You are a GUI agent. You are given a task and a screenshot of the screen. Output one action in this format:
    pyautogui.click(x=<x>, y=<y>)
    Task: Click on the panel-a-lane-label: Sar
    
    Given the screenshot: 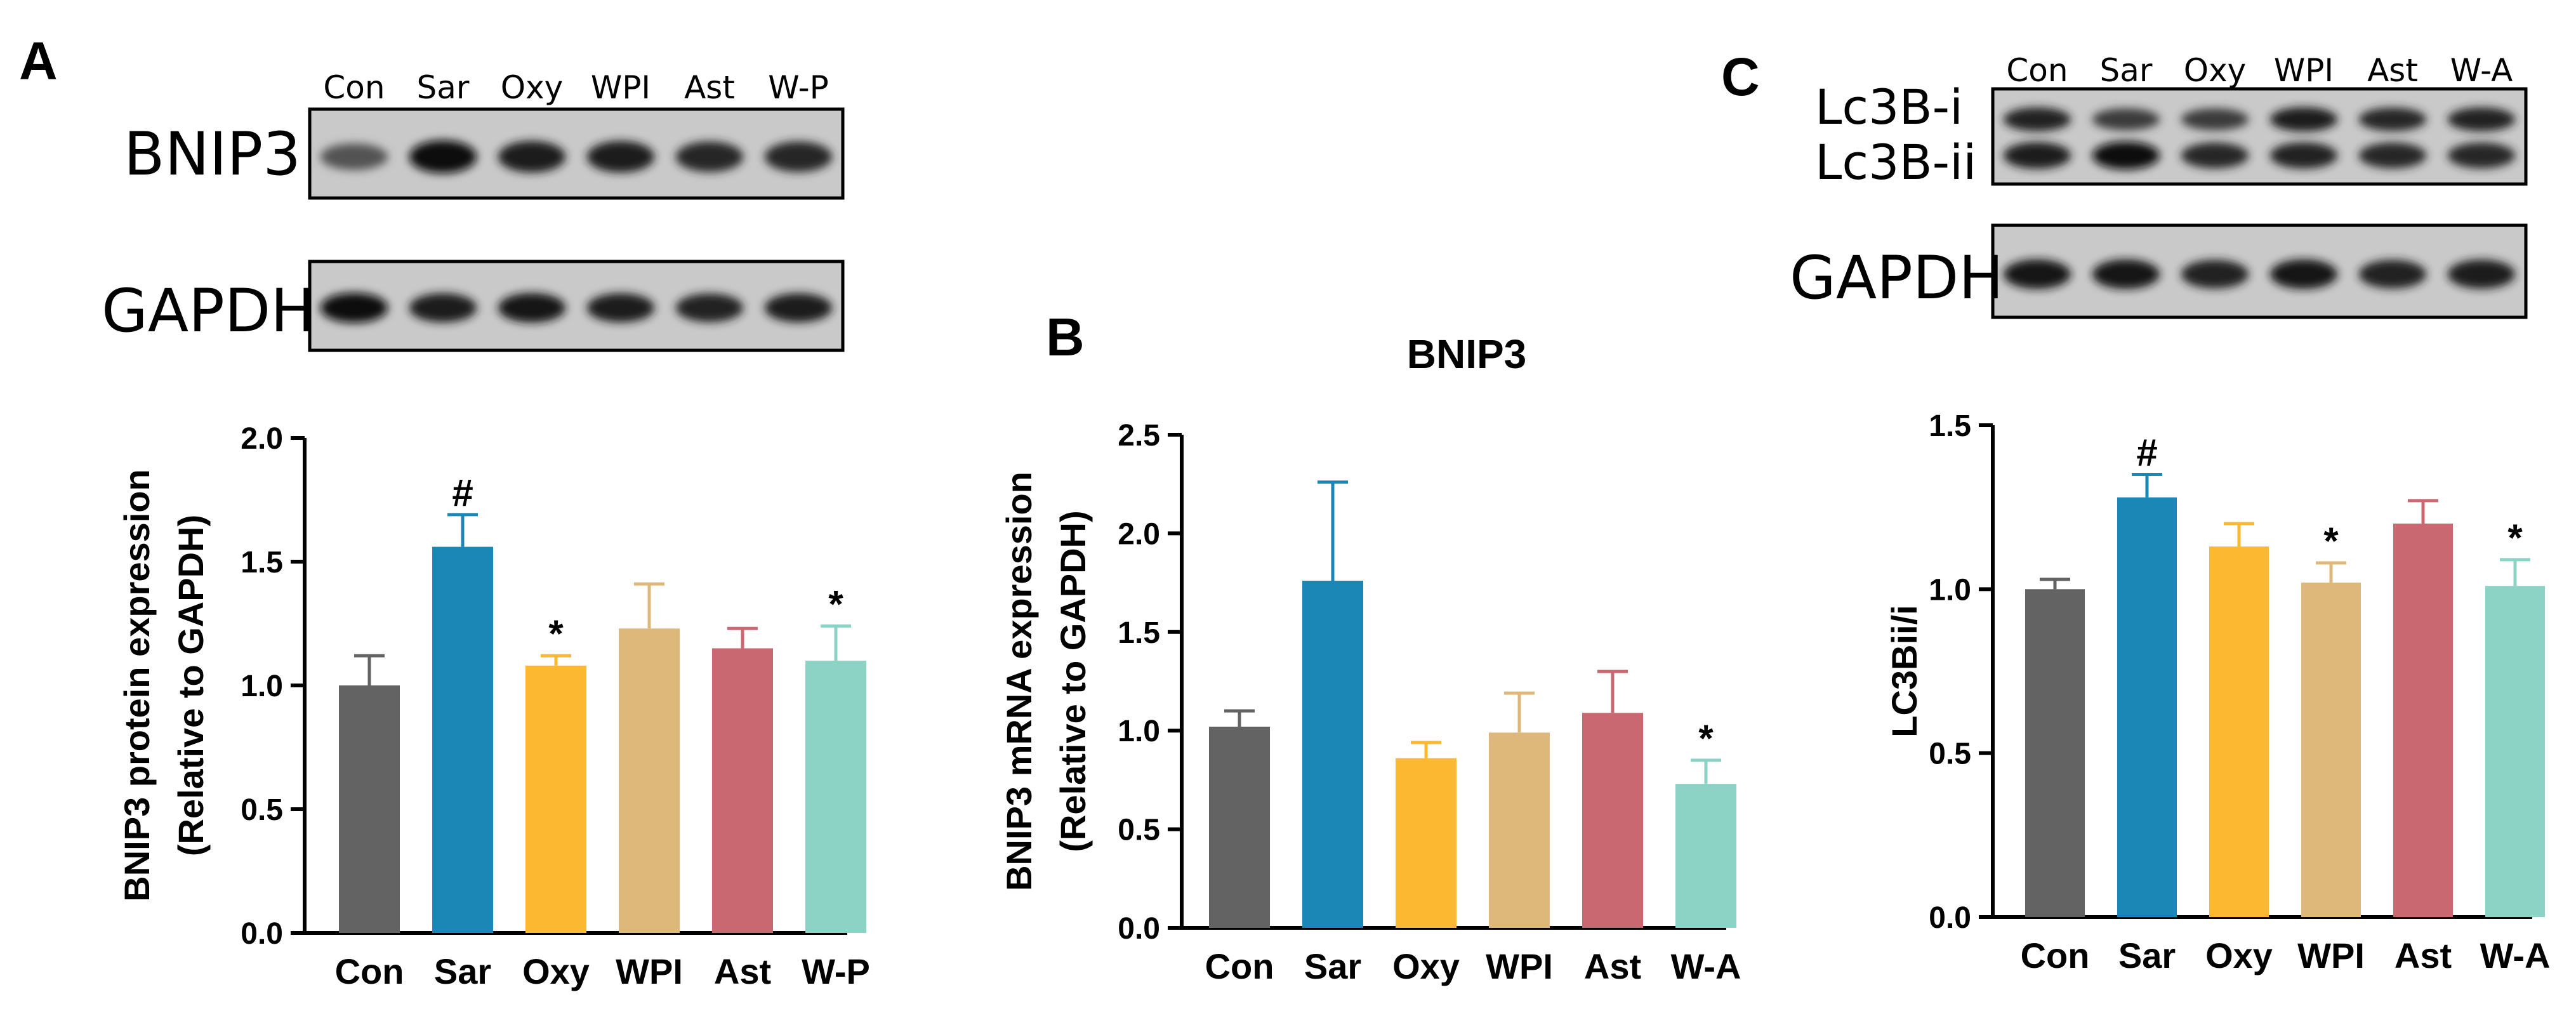 What is the action you would take?
    pyautogui.click(x=443, y=87)
    